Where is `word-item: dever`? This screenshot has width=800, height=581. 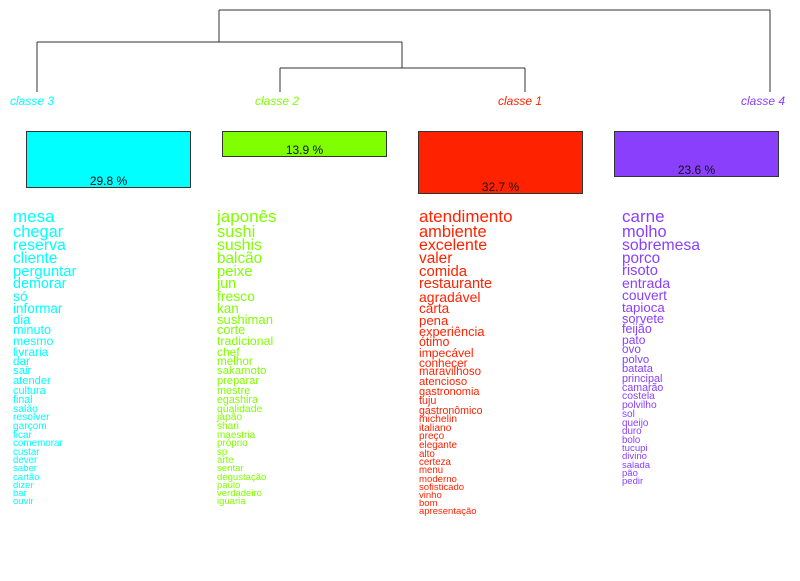 word-item: dever is located at coordinates (25, 461).